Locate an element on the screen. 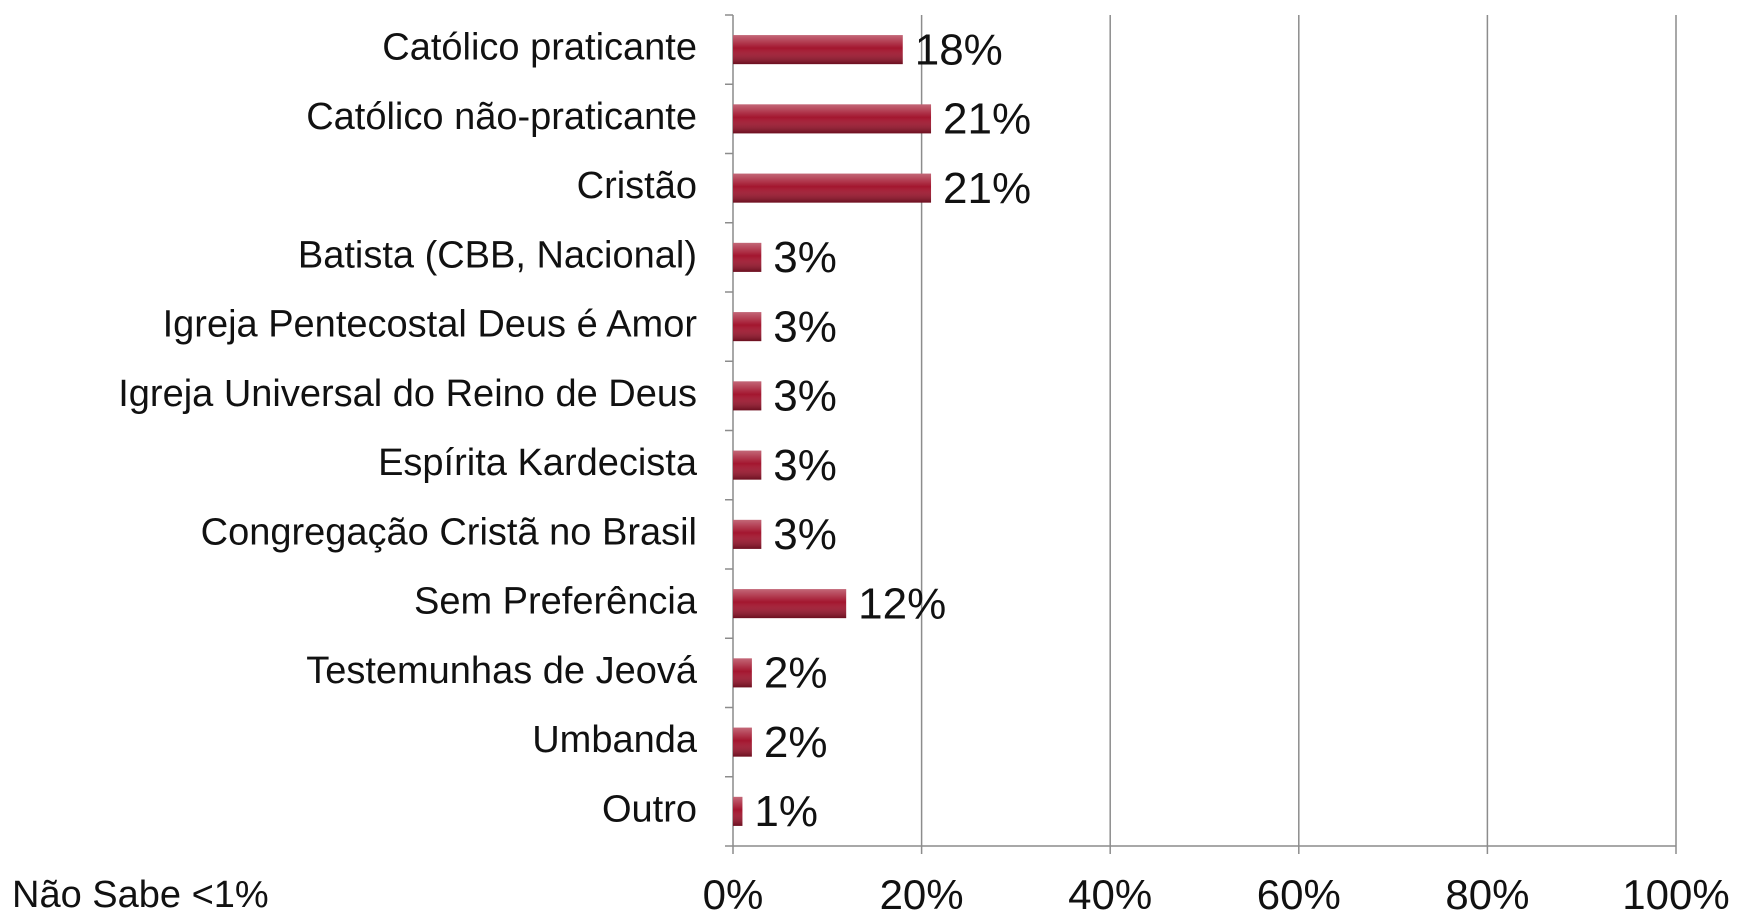  value-label: 18% is located at coordinates (959, 49).